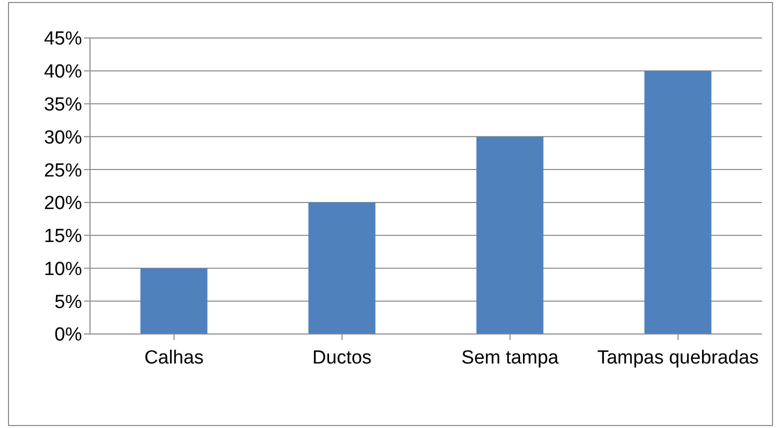  What do you see at coordinates (63, 72) in the screenshot?
I see `y-tick-label: 40%` at bounding box center [63, 72].